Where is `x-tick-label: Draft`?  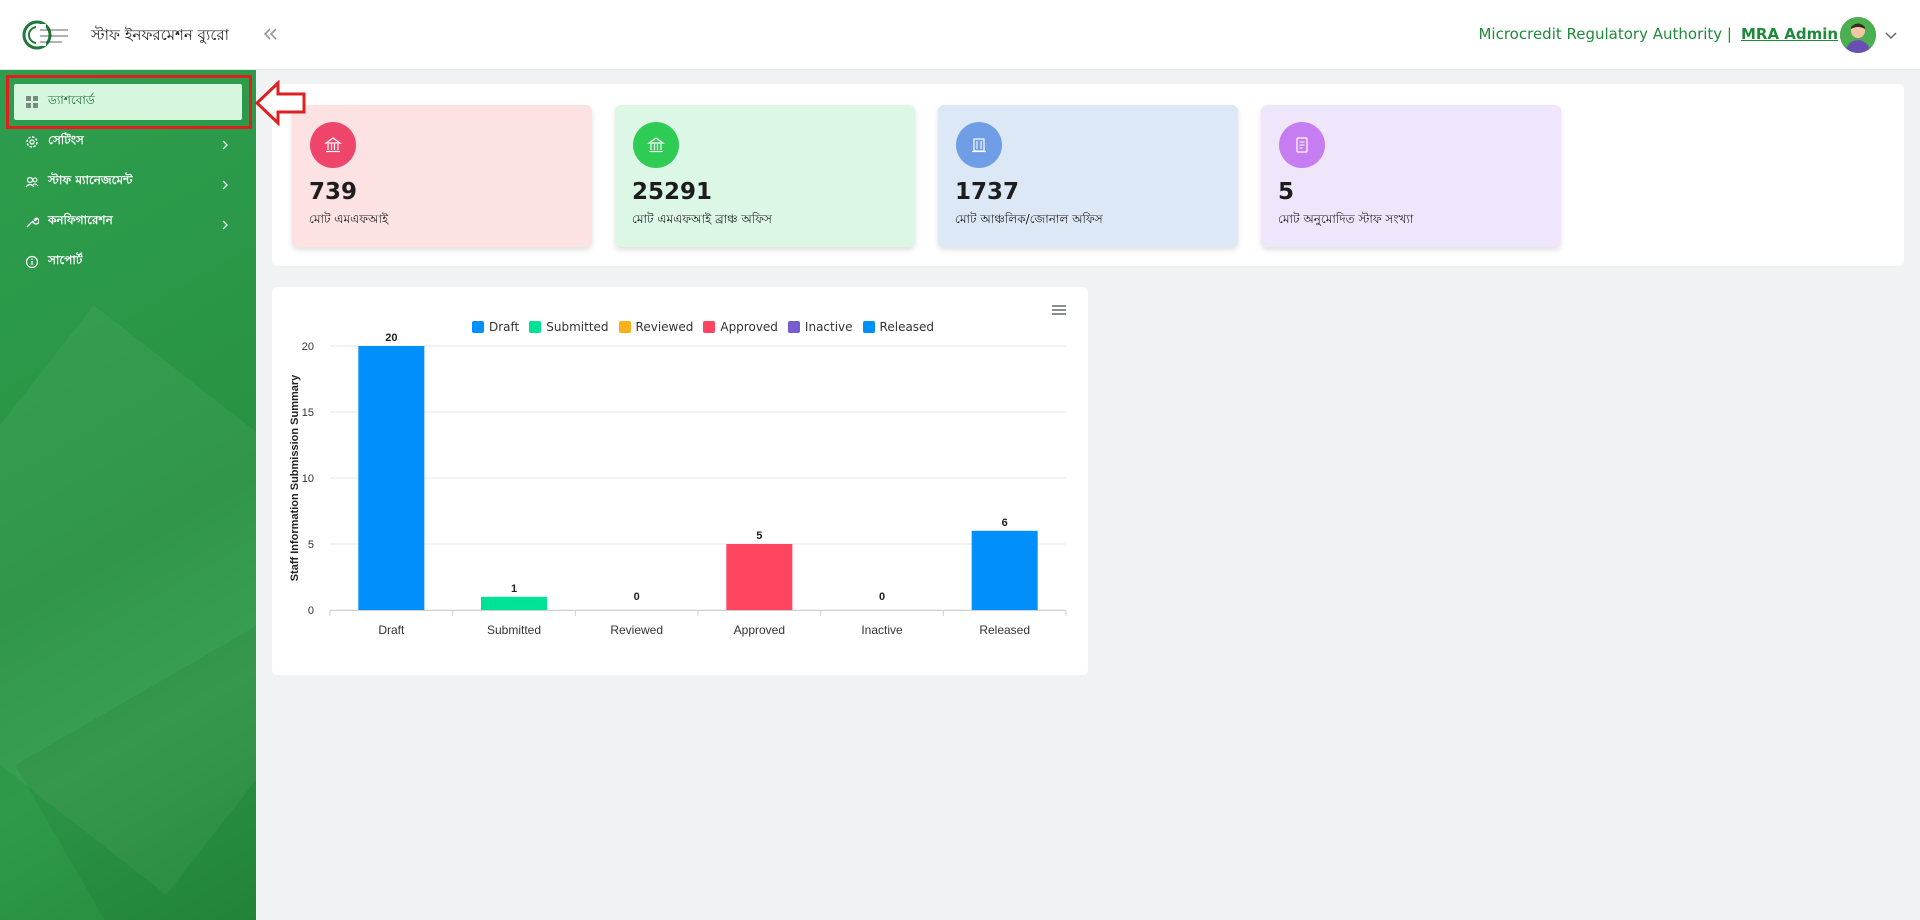 x-tick-label: Draft is located at coordinates (391, 630).